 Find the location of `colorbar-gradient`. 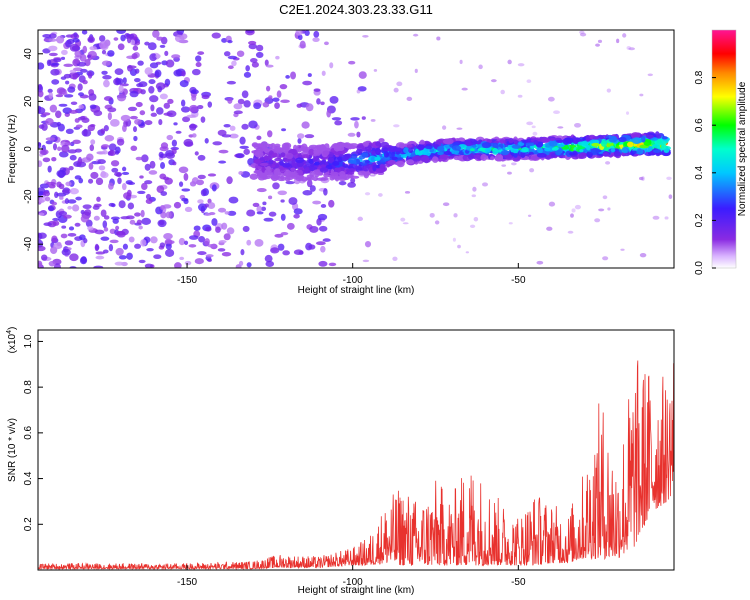

colorbar-gradient is located at coordinates (724, 149).